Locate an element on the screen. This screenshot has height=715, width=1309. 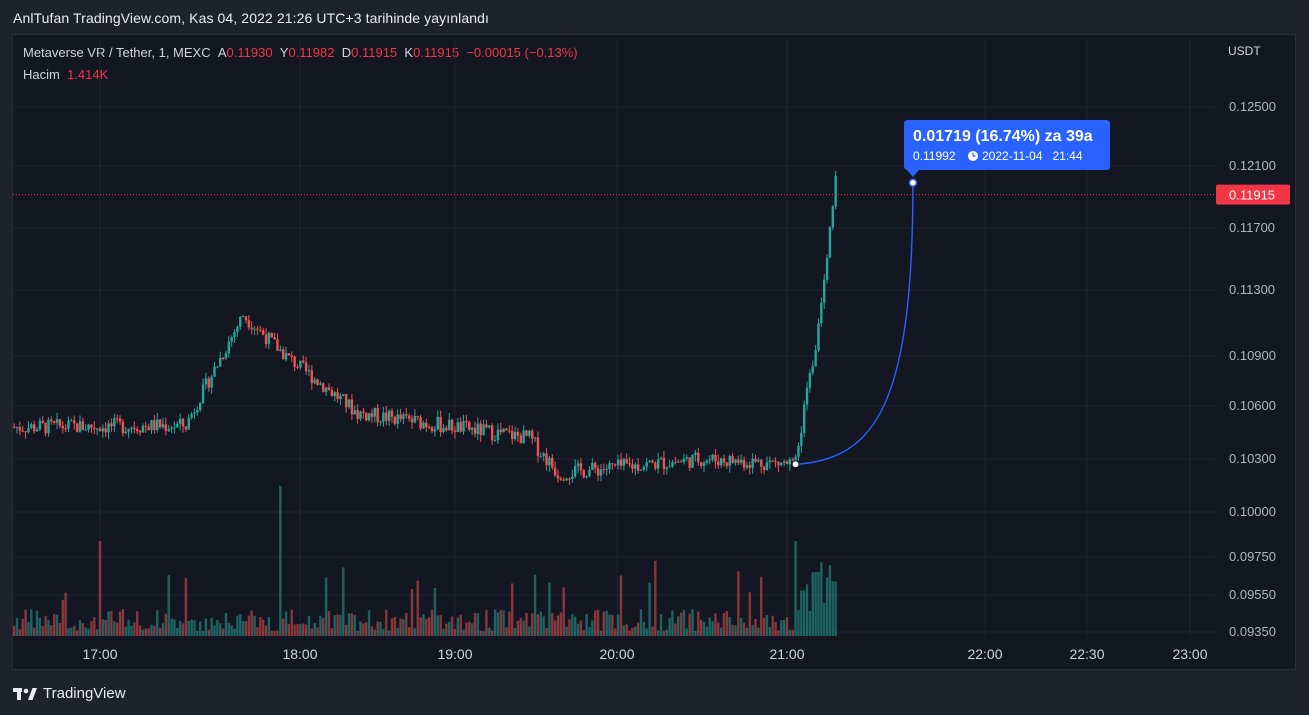
projection-end-point is located at coordinates (913, 182).